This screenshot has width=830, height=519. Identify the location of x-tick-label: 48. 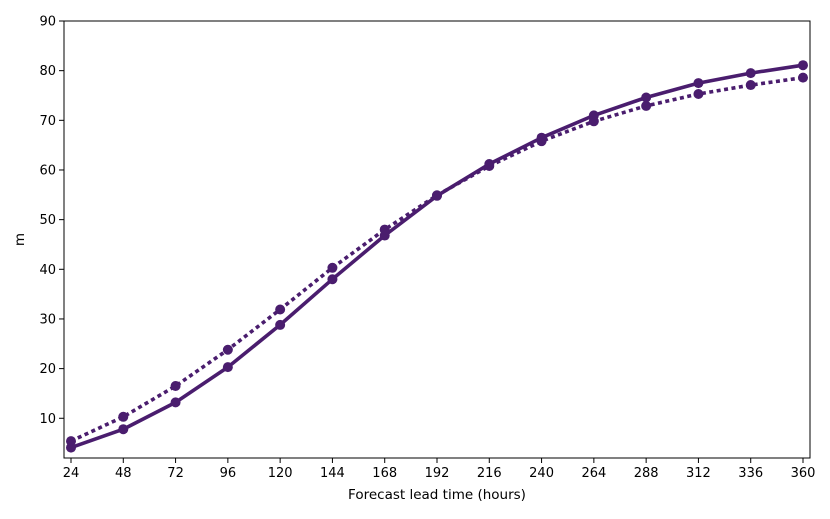
(123, 473).